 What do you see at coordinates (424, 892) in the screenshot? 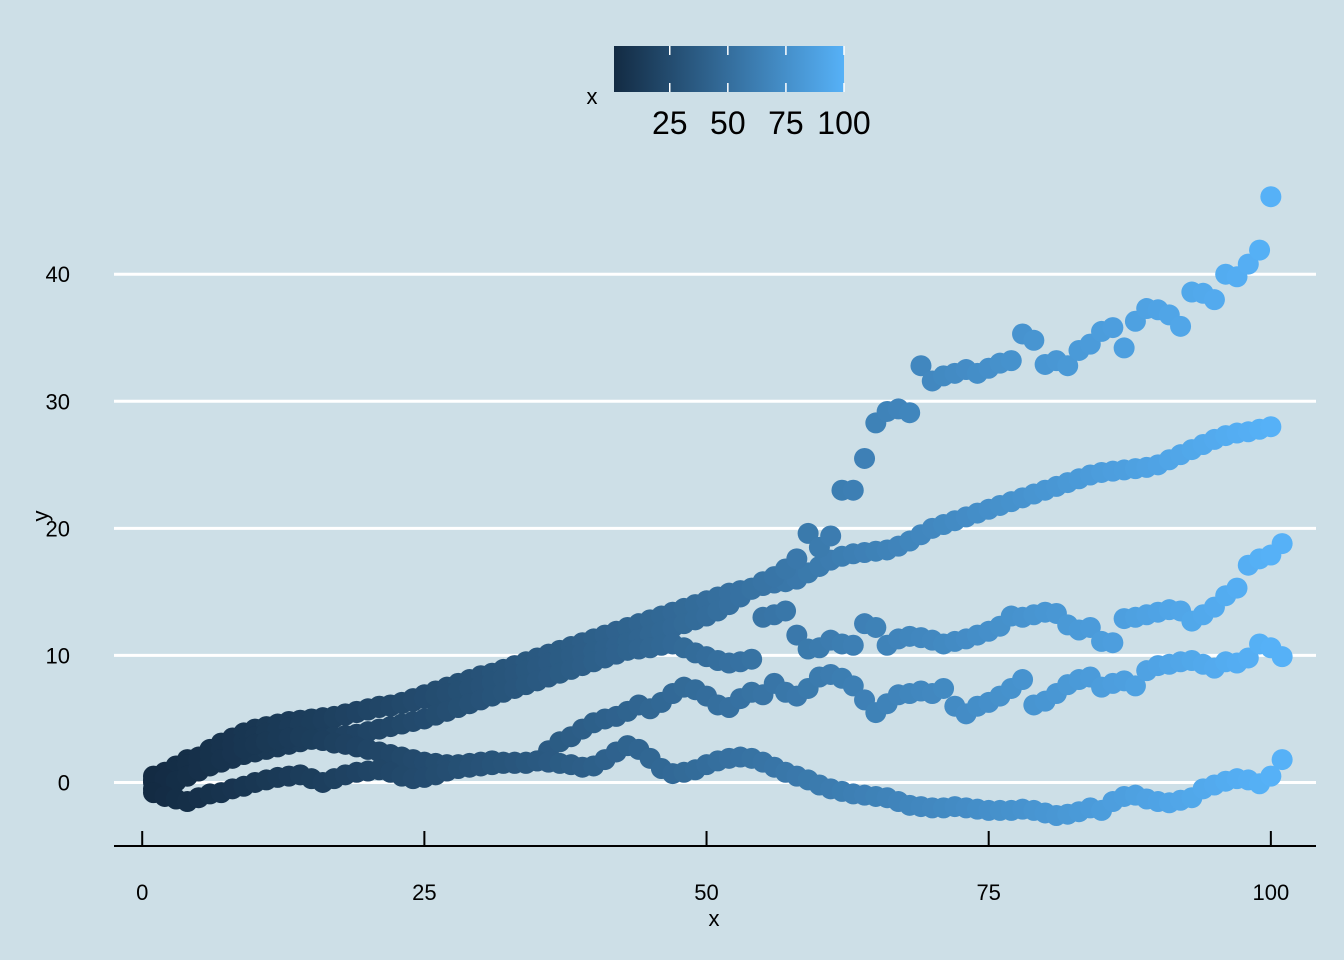
I see `x-tick-label: 25` at bounding box center [424, 892].